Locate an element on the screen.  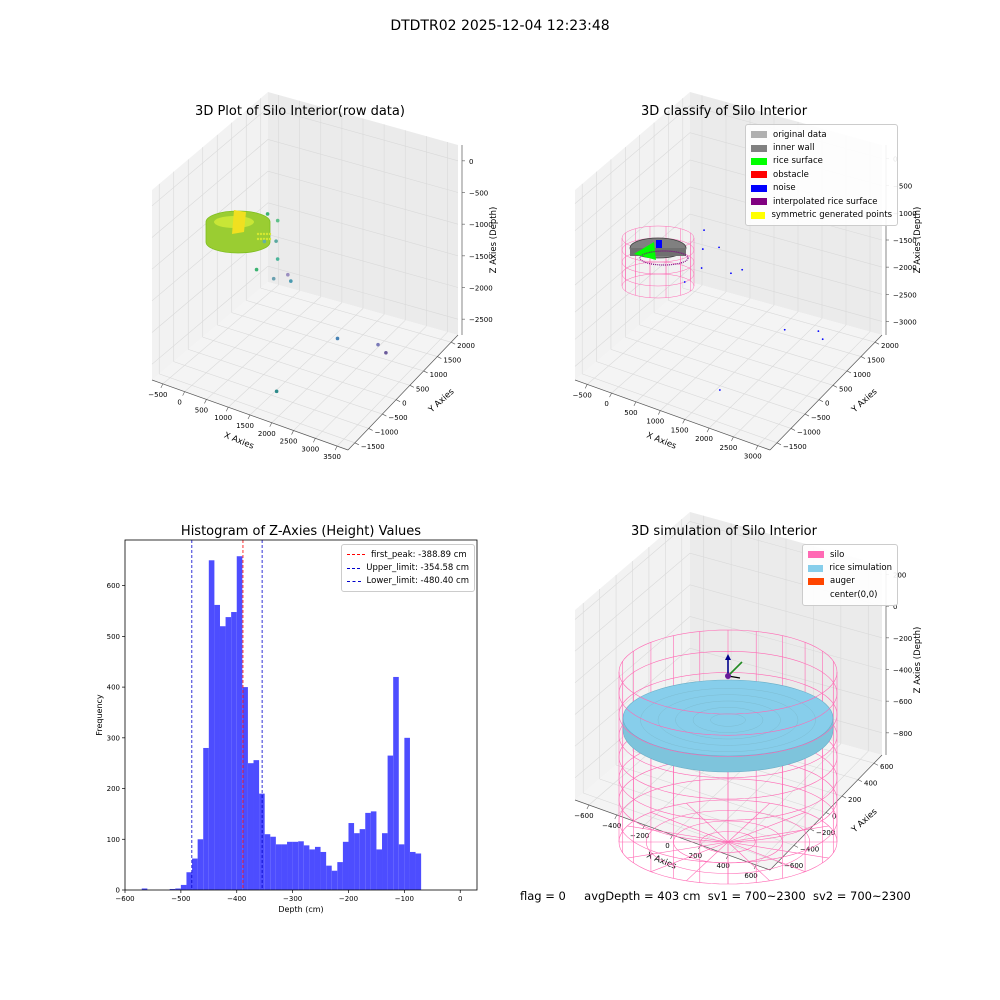
x-tick-label: 500 is located at coordinates (630, 413).